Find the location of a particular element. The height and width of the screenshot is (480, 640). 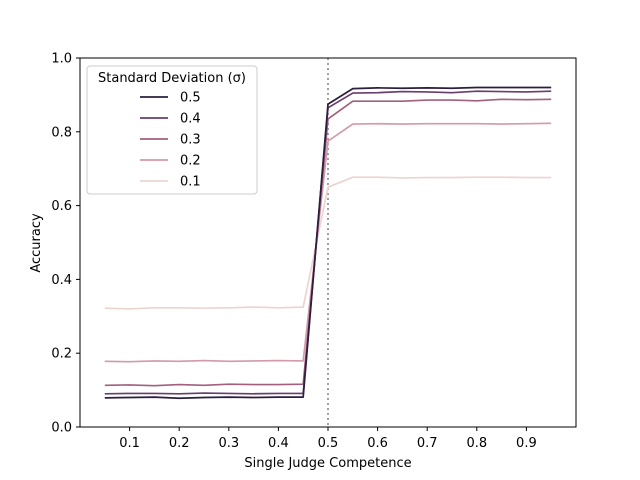

legend-label-0.1: 0.1 is located at coordinates (190, 182).